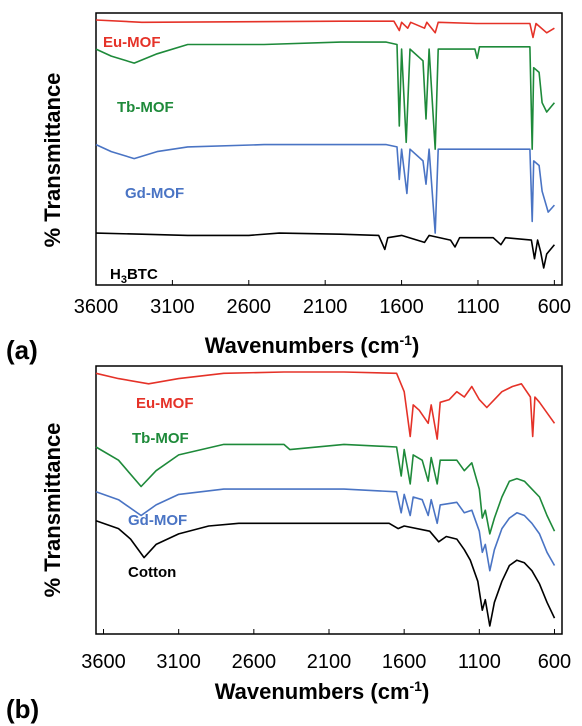 Image resolution: width=582 pixels, height=726 pixels. I want to click on series-line-eu-mof-a, so click(325, 29).